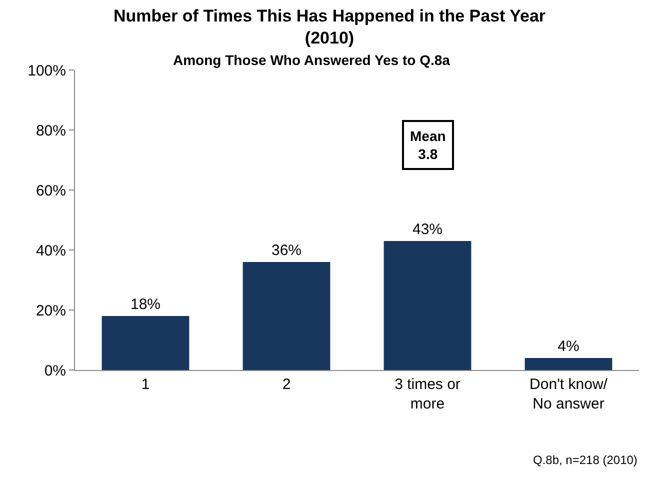 The image size is (659, 480). Describe the element at coordinates (51, 311) in the screenshot. I see `y-tick-label: 20%` at that location.